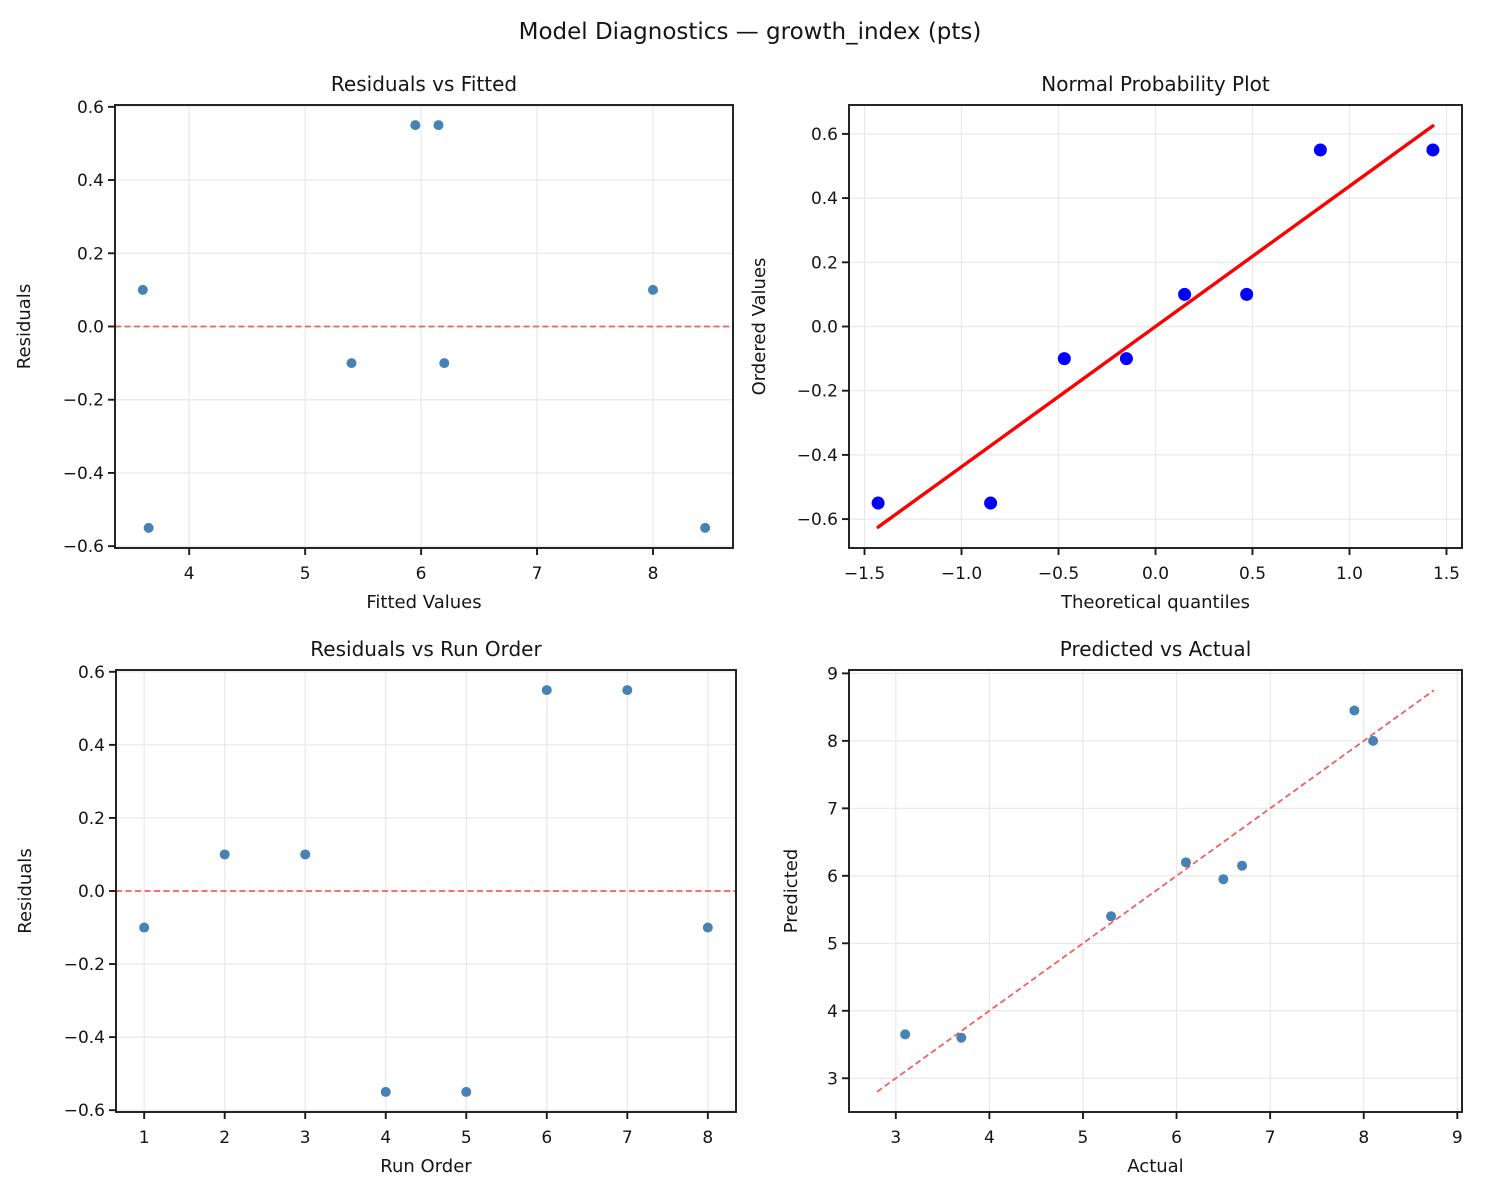 This screenshot has width=1500, height=1200. I want to click on y-tick-label: 8, so click(832, 742).